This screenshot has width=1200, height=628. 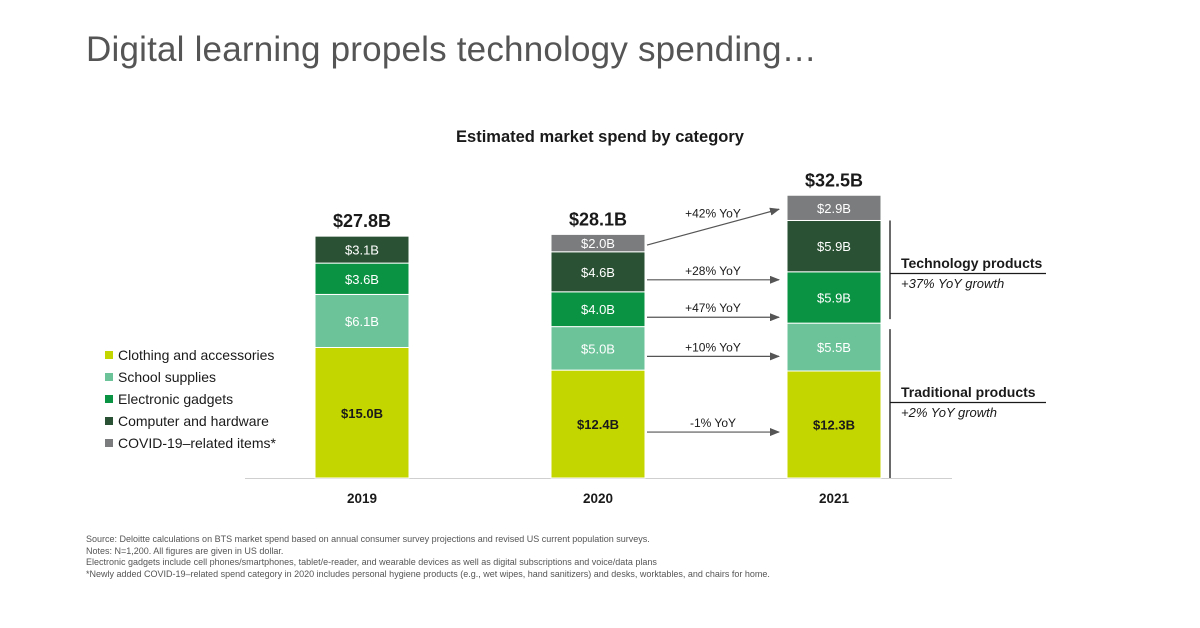 What do you see at coordinates (834, 498) in the screenshot?
I see `x-tick-label: 2021` at bounding box center [834, 498].